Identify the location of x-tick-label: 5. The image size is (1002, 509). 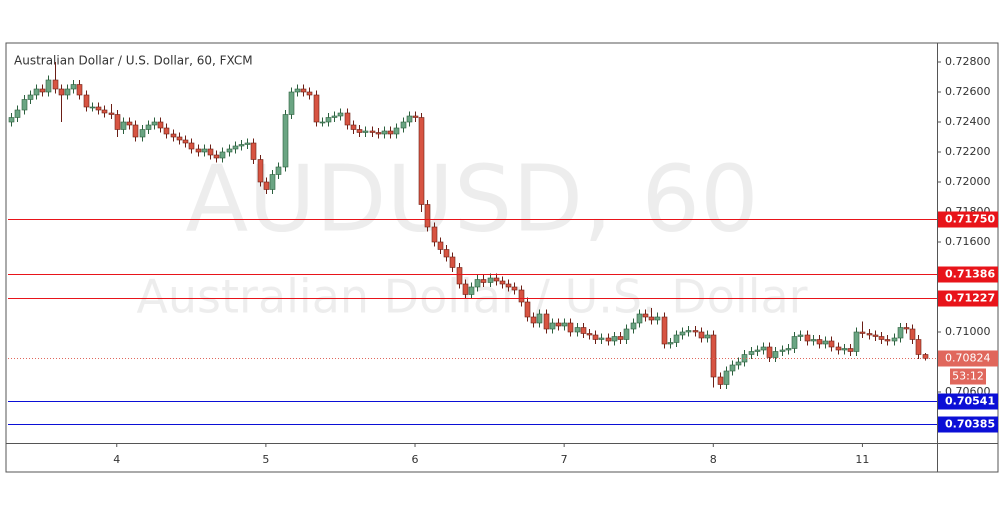
(265, 459).